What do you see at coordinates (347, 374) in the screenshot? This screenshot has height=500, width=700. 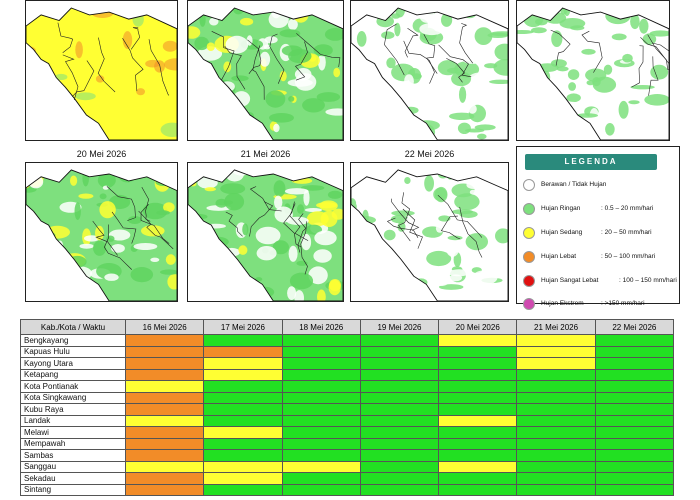 I see `table-row: Ketapang` at bounding box center [347, 374].